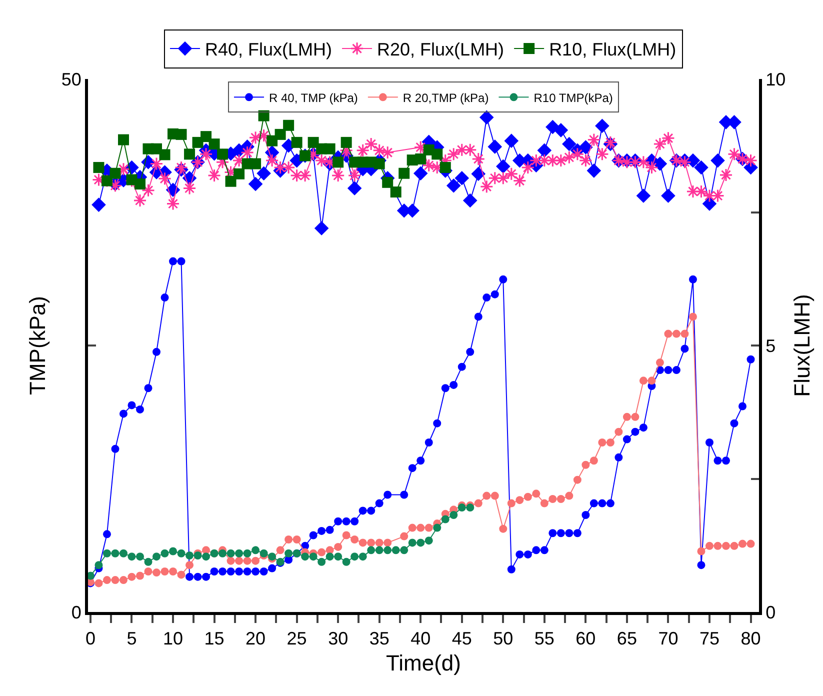 The height and width of the screenshot is (696, 823). Describe the element at coordinates (440, 50) in the screenshot. I see `legend-label: R20, Flux(LMH)` at that location.